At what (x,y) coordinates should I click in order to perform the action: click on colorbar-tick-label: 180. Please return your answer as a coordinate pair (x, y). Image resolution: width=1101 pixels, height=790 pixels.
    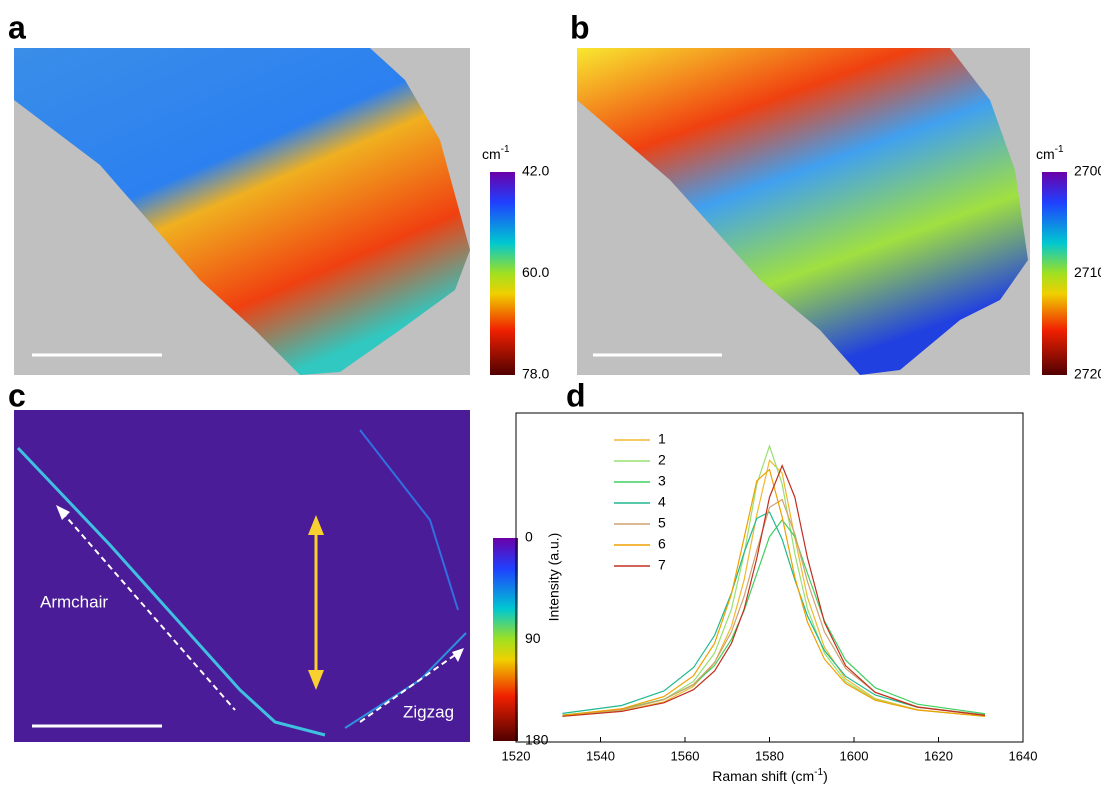
    Looking at the image, I should click on (537, 740).